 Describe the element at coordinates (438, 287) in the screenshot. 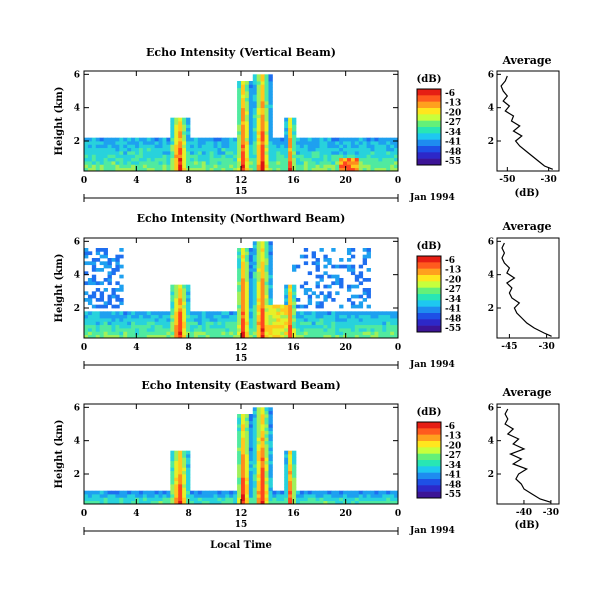

I see `colorbar: (dB) -6-13-20-27-34-41-48-55` at that location.